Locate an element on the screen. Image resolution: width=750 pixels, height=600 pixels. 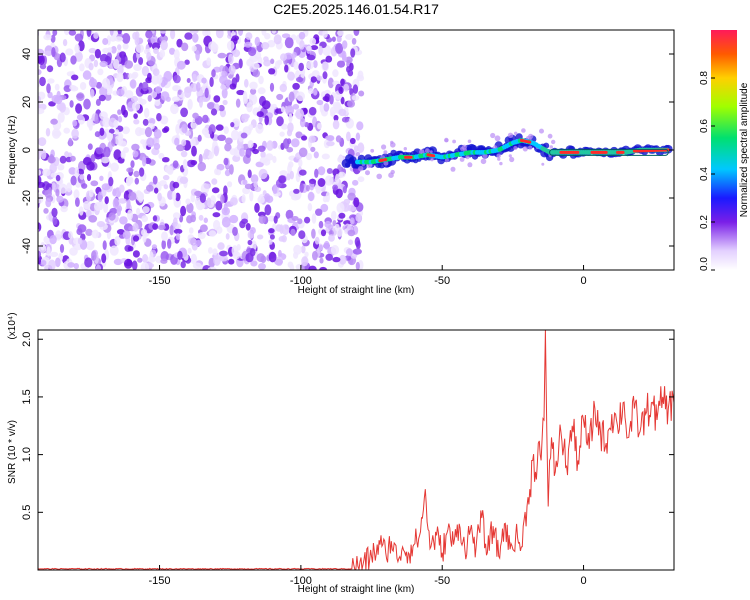
snr-ylabel: SNR (10 * v/v) is located at coordinates (12, 452).